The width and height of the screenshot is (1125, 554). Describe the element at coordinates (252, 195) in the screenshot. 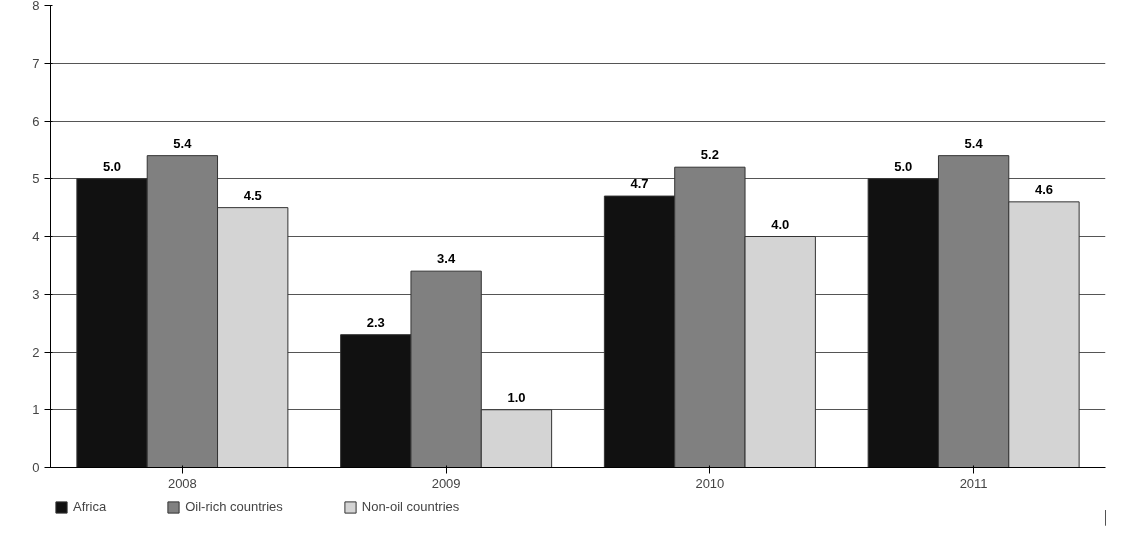

I see `data-label: 4.5` at that location.